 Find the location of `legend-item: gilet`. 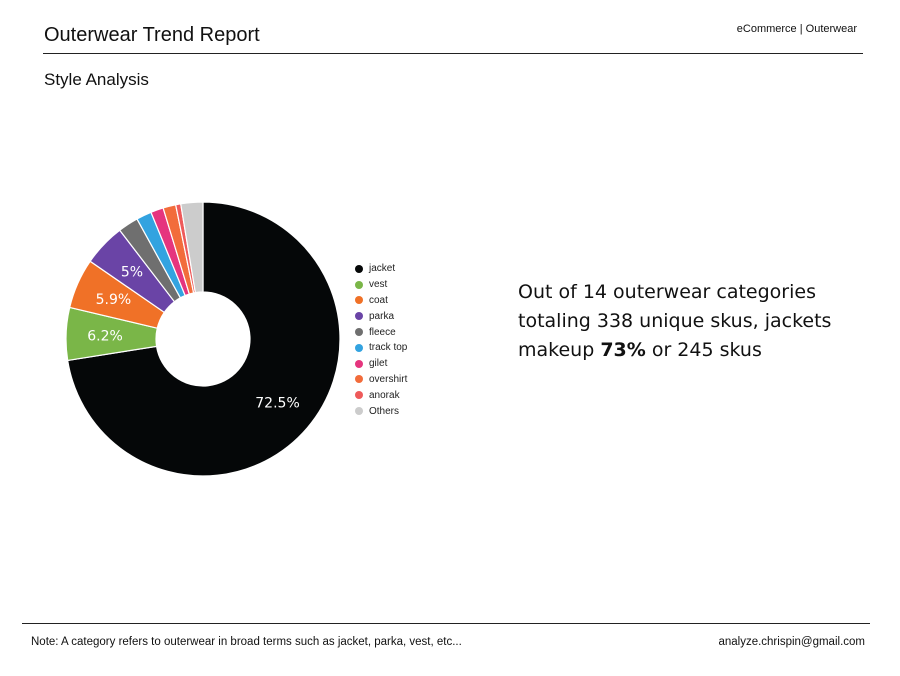

legend-item: gilet is located at coordinates (381, 364).